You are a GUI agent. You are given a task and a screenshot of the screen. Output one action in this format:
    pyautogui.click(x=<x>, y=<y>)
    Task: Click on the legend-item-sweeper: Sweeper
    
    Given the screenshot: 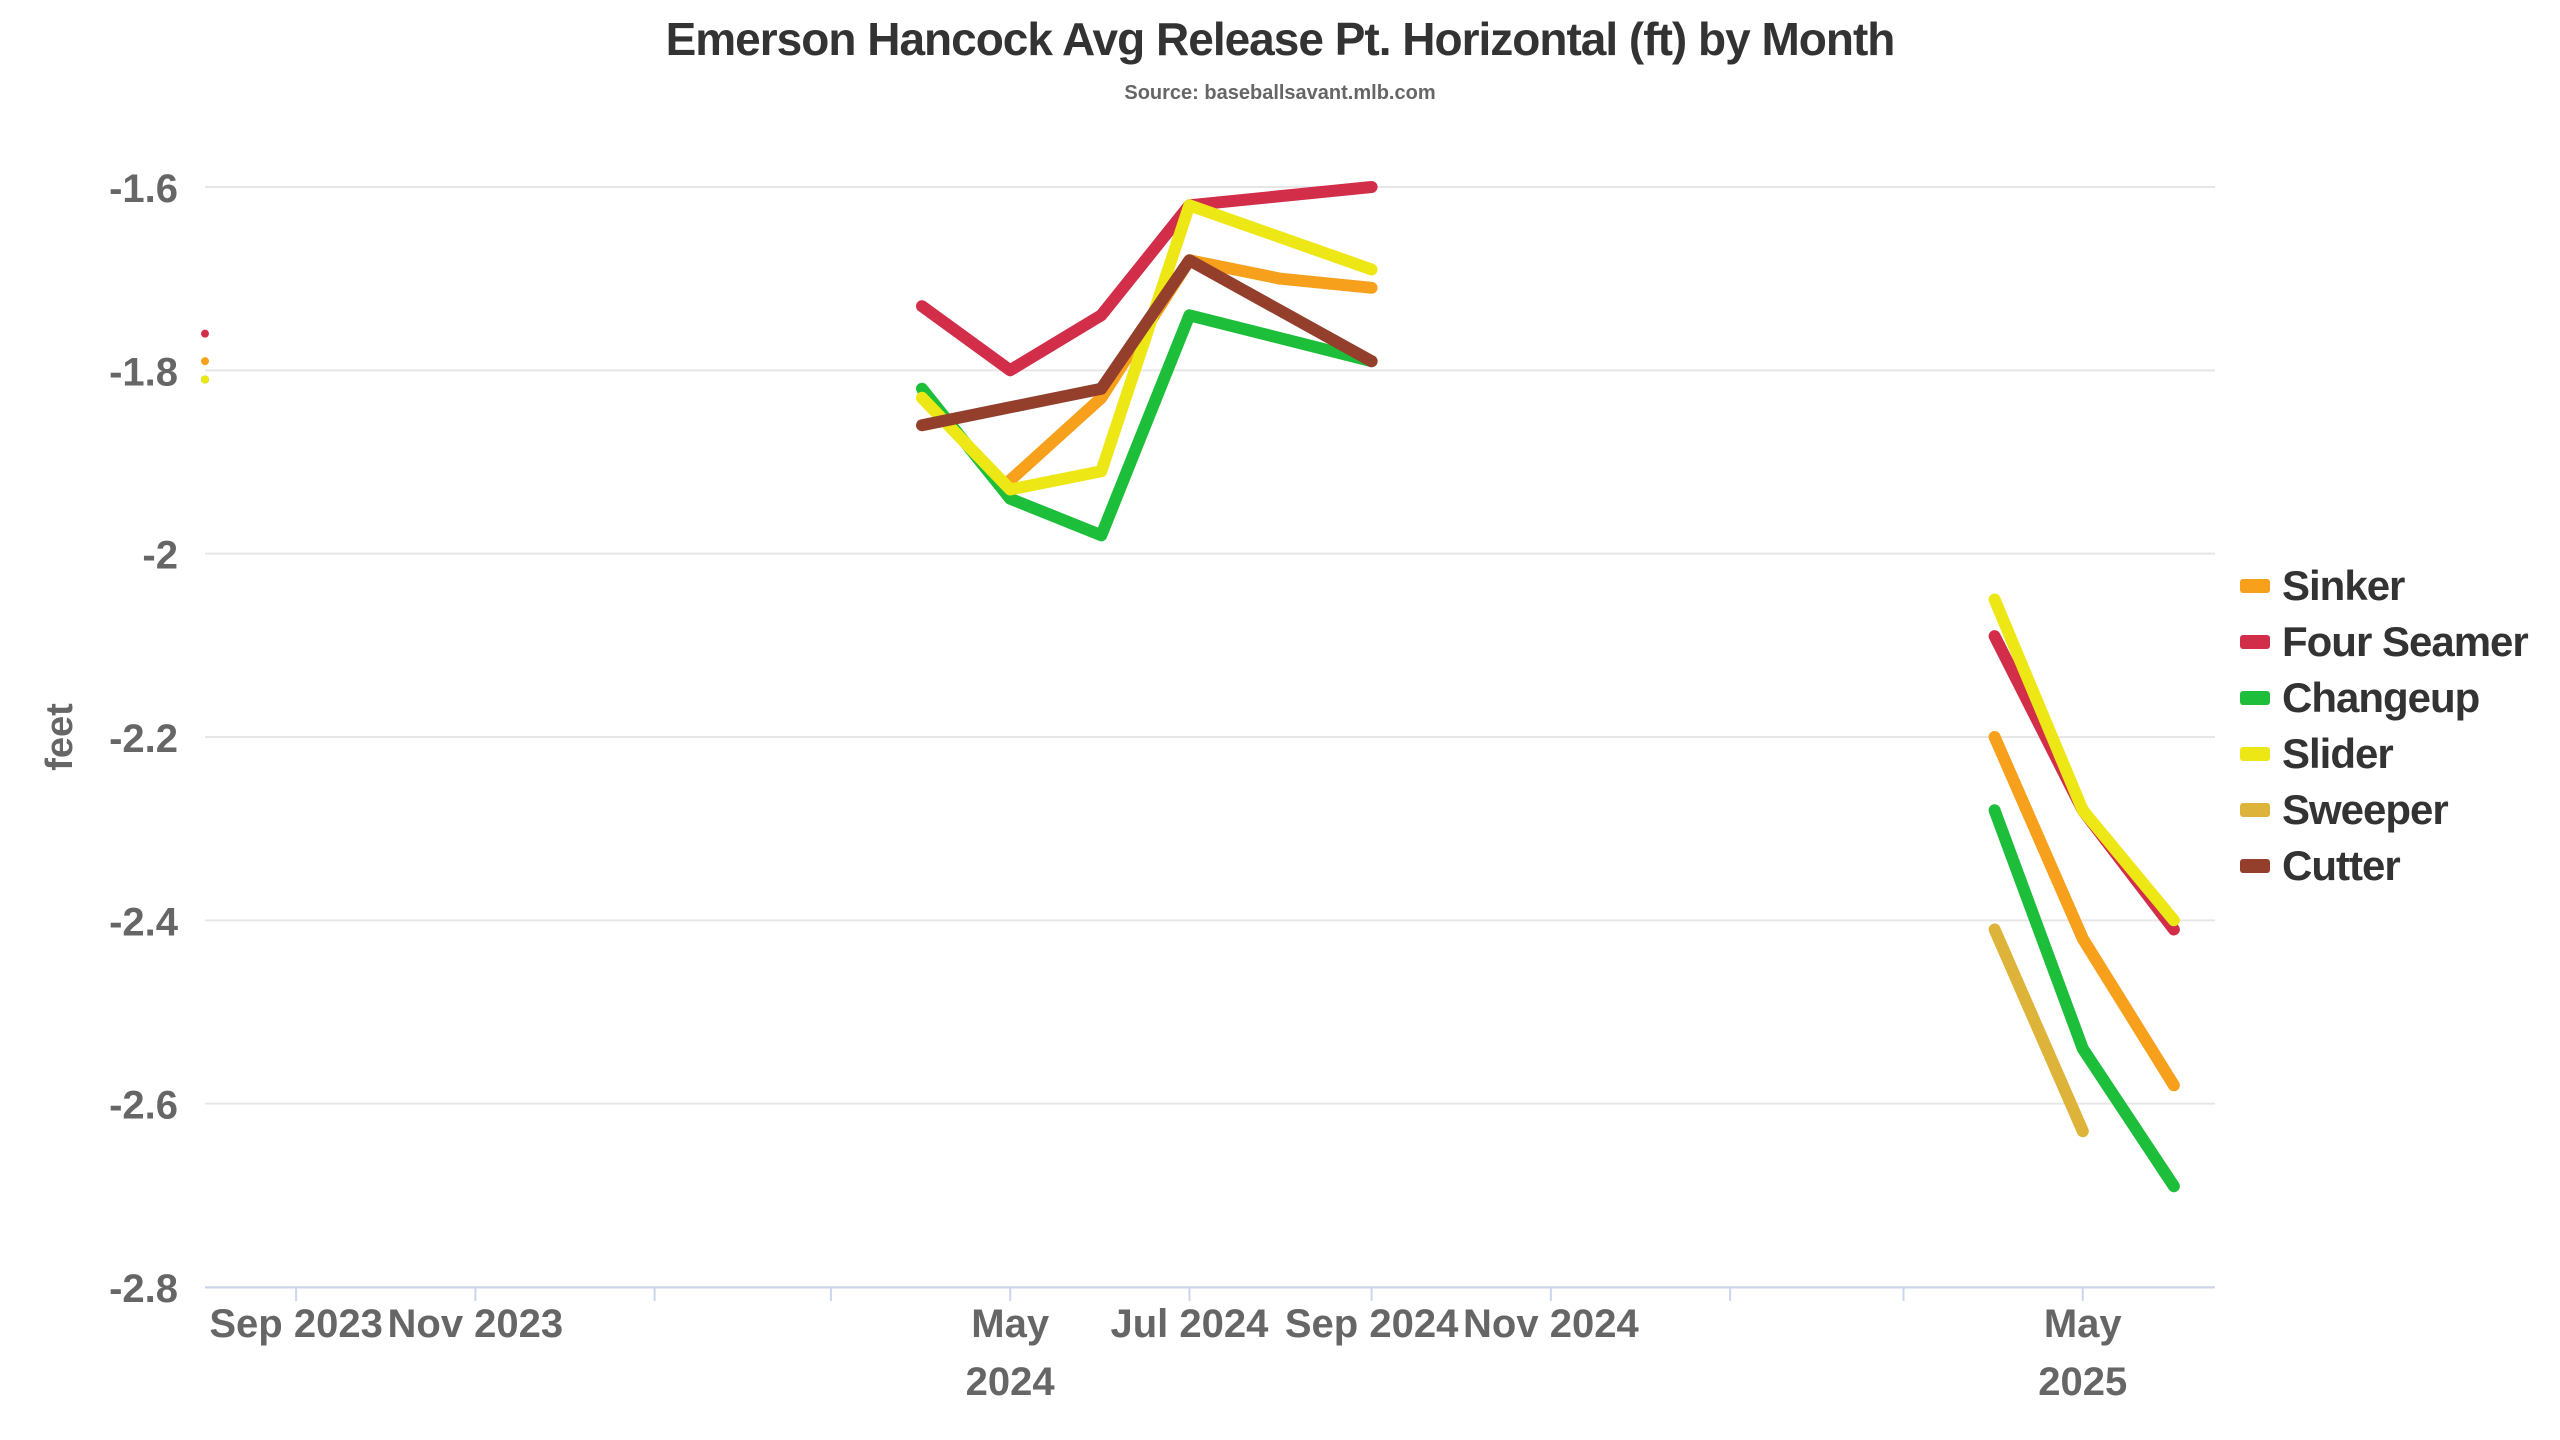 What is the action you would take?
    pyautogui.click(x=2384, y=810)
    